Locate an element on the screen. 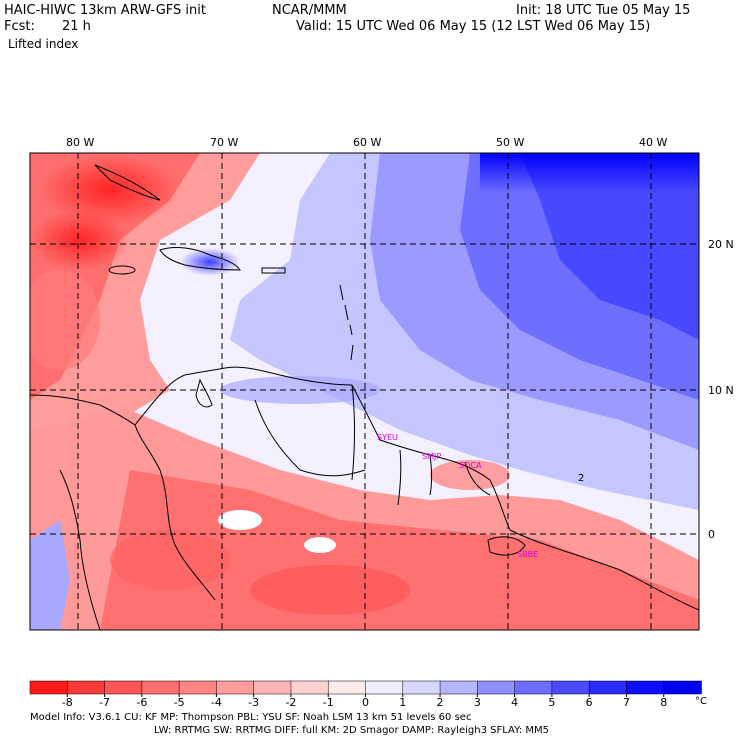 Image resolution: width=740 pixels, height=740 pixels. legend-tick-label: 7 is located at coordinates (626, 702).